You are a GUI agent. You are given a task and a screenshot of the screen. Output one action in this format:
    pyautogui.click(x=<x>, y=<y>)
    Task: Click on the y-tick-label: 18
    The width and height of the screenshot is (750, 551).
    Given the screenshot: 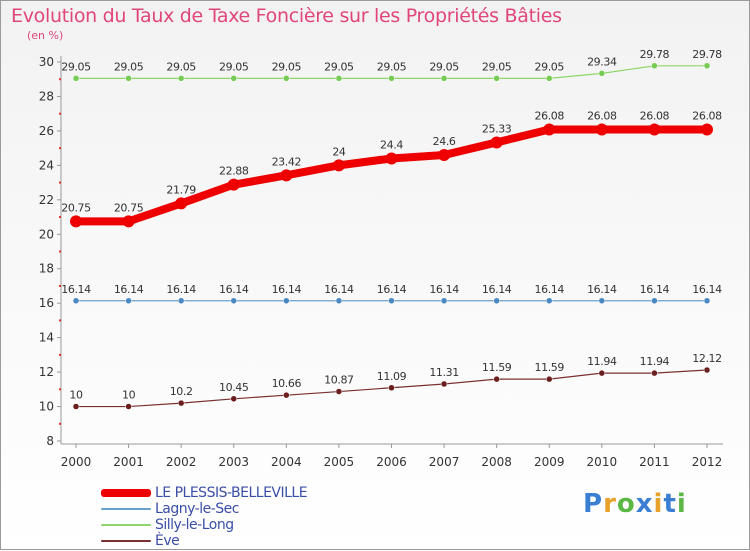 What is the action you would take?
    pyautogui.click(x=46, y=269)
    